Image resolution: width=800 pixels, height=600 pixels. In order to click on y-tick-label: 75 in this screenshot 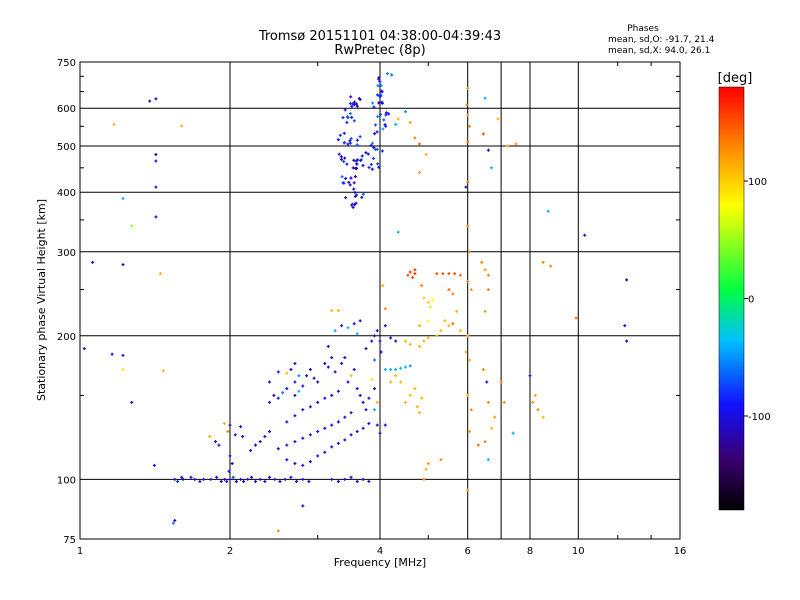, I will do `click(69, 540)`.